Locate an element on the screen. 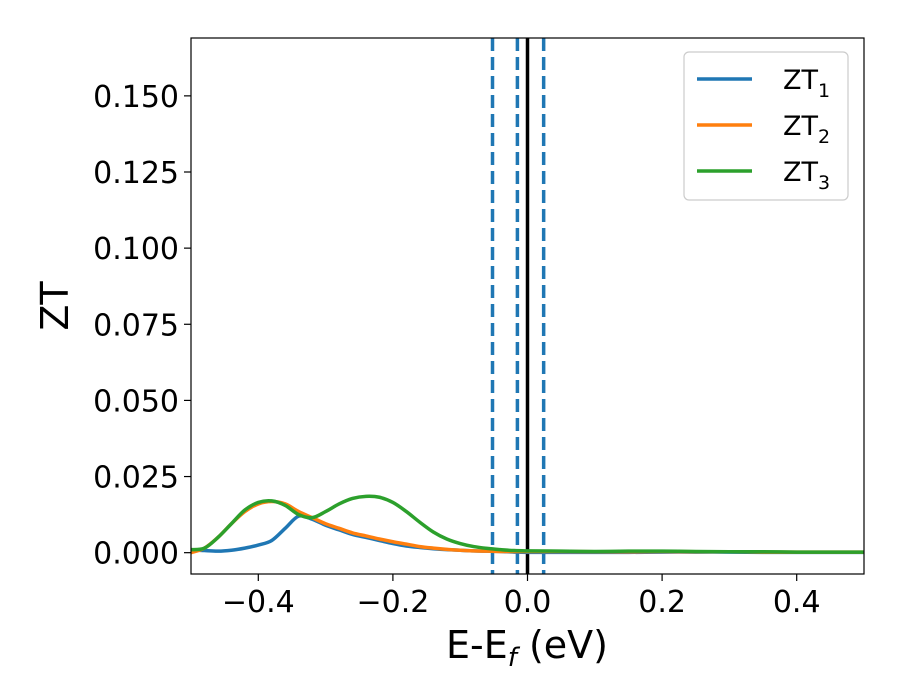  legend-box is located at coordinates (766, 126).